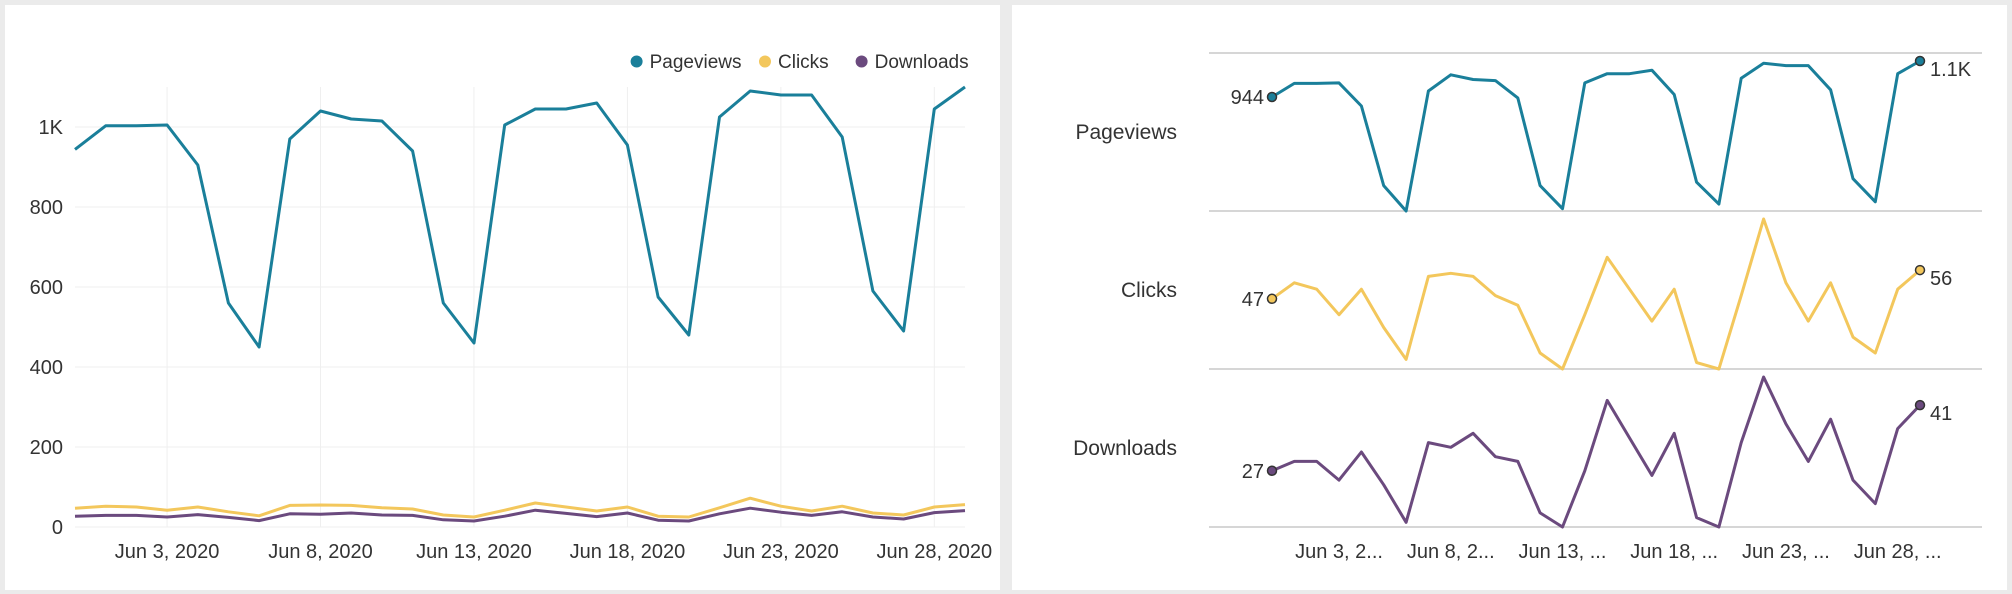  I want to click on series-line-clicks, so click(520, 507).